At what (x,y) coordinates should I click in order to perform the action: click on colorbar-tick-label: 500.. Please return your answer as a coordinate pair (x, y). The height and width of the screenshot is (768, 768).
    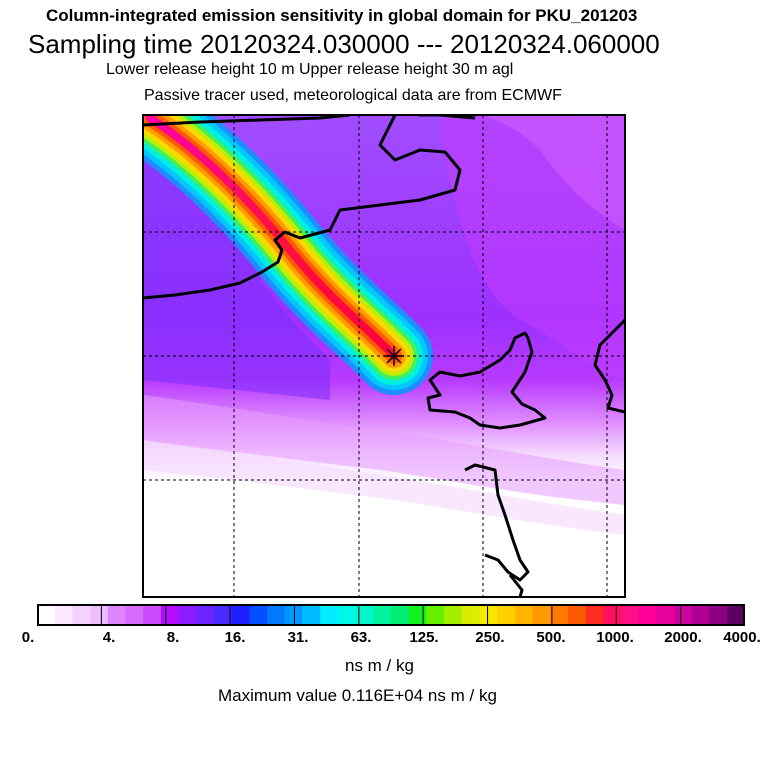
    Looking at the image, I should click on (551, 637).